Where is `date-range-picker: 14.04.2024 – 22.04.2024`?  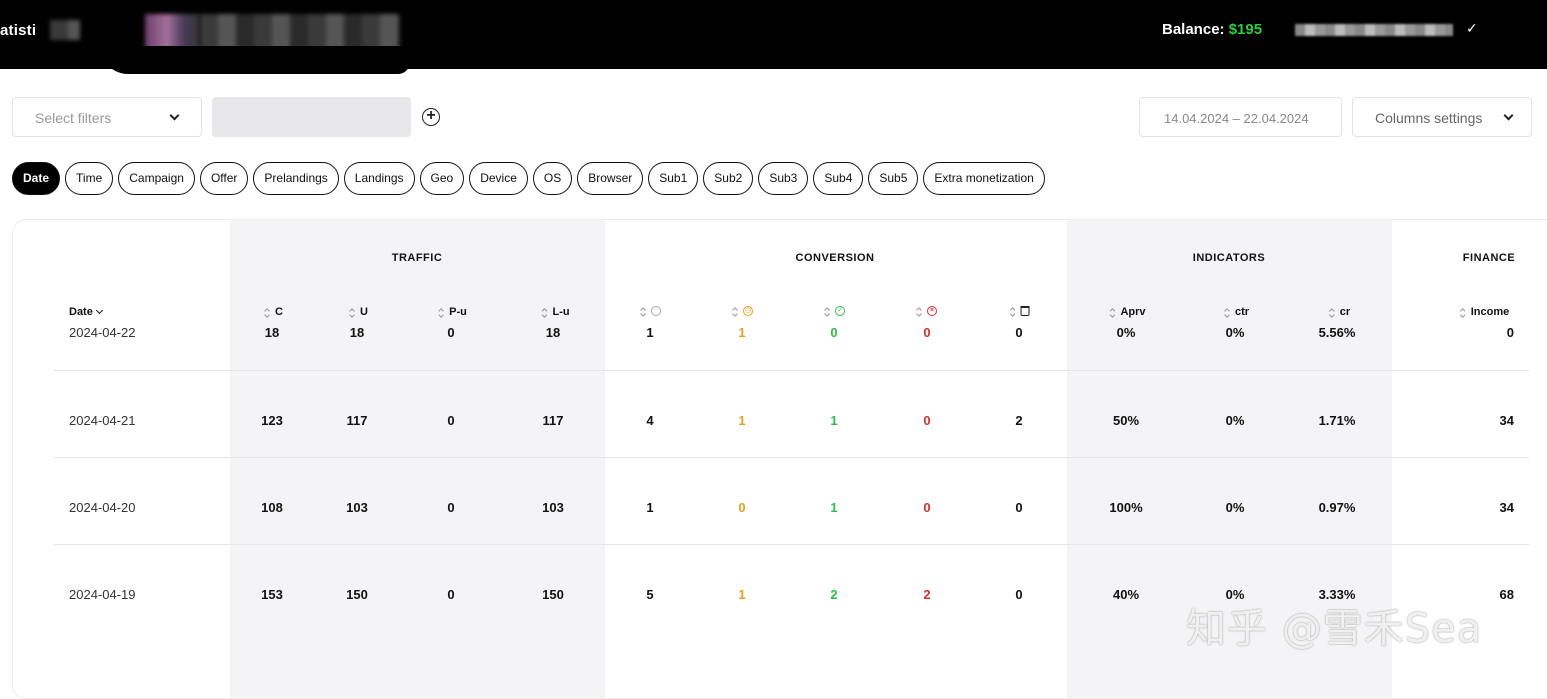
date-range-picker: 14.04.2024 – 22.04.2024 is located at coordinates (1240, 117).